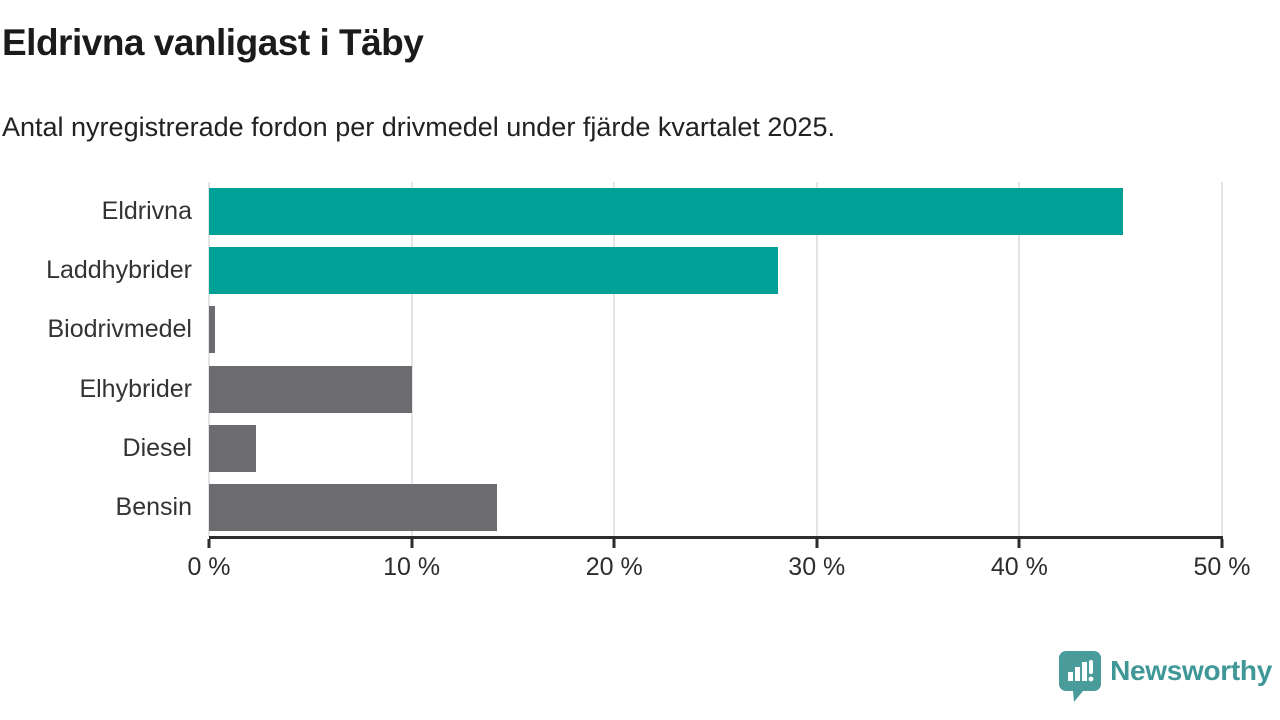 The image size is (1280, 720). I want to click on newsworthy-logo: Newsworthy, so click(1165, 677).